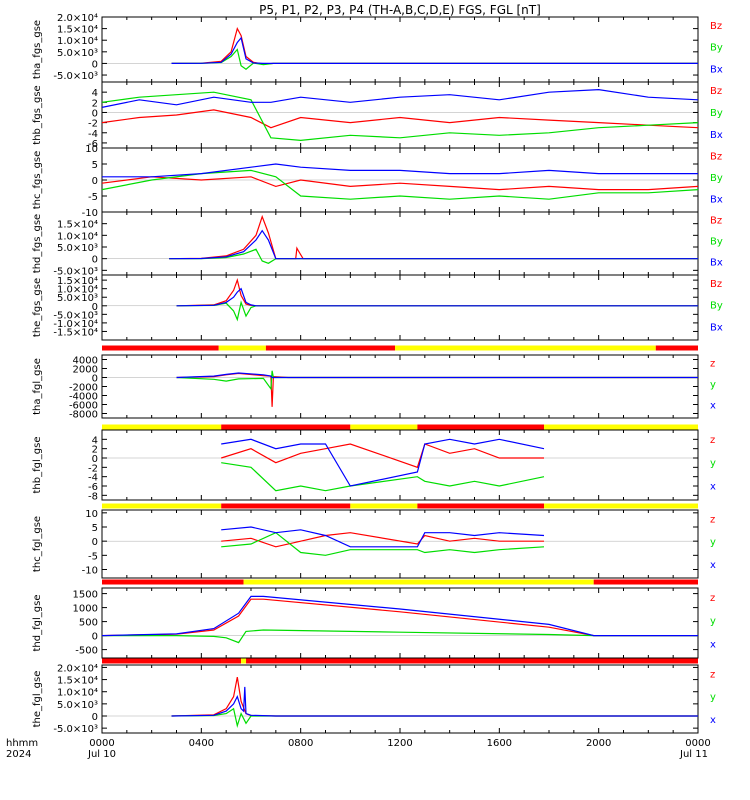 This screenshot has width=750, height=800. I want to click on y-tick-label: 1500, so click(85, 595).